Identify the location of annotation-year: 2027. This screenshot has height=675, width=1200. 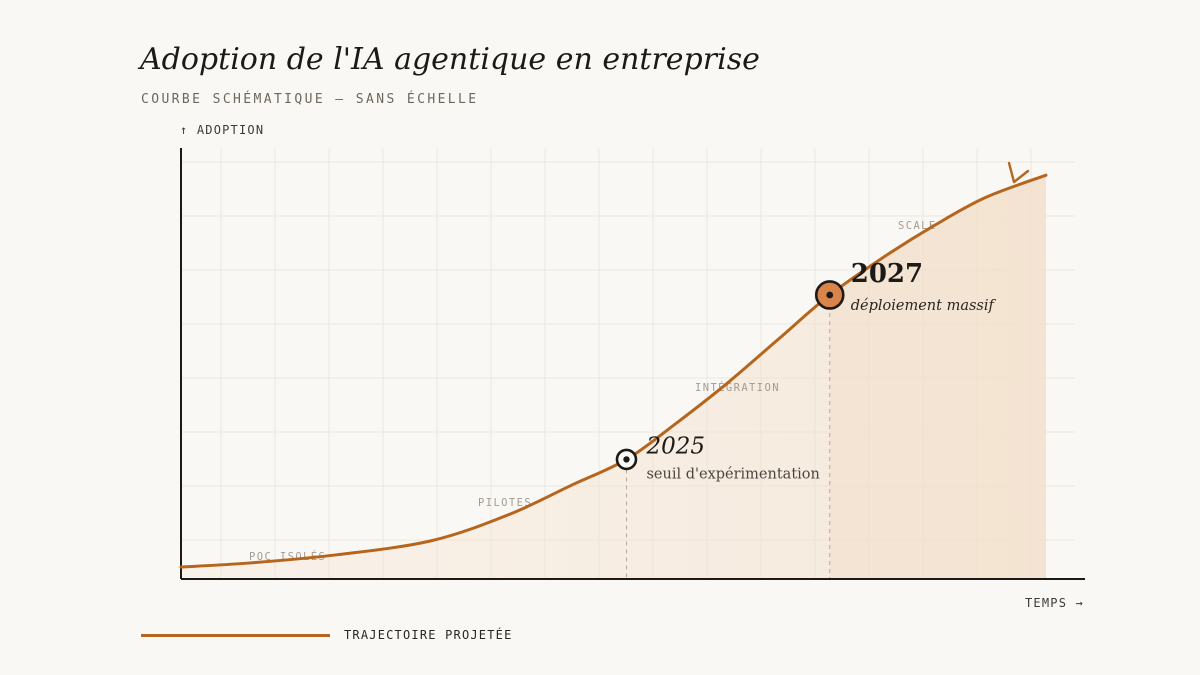
(887, 274).